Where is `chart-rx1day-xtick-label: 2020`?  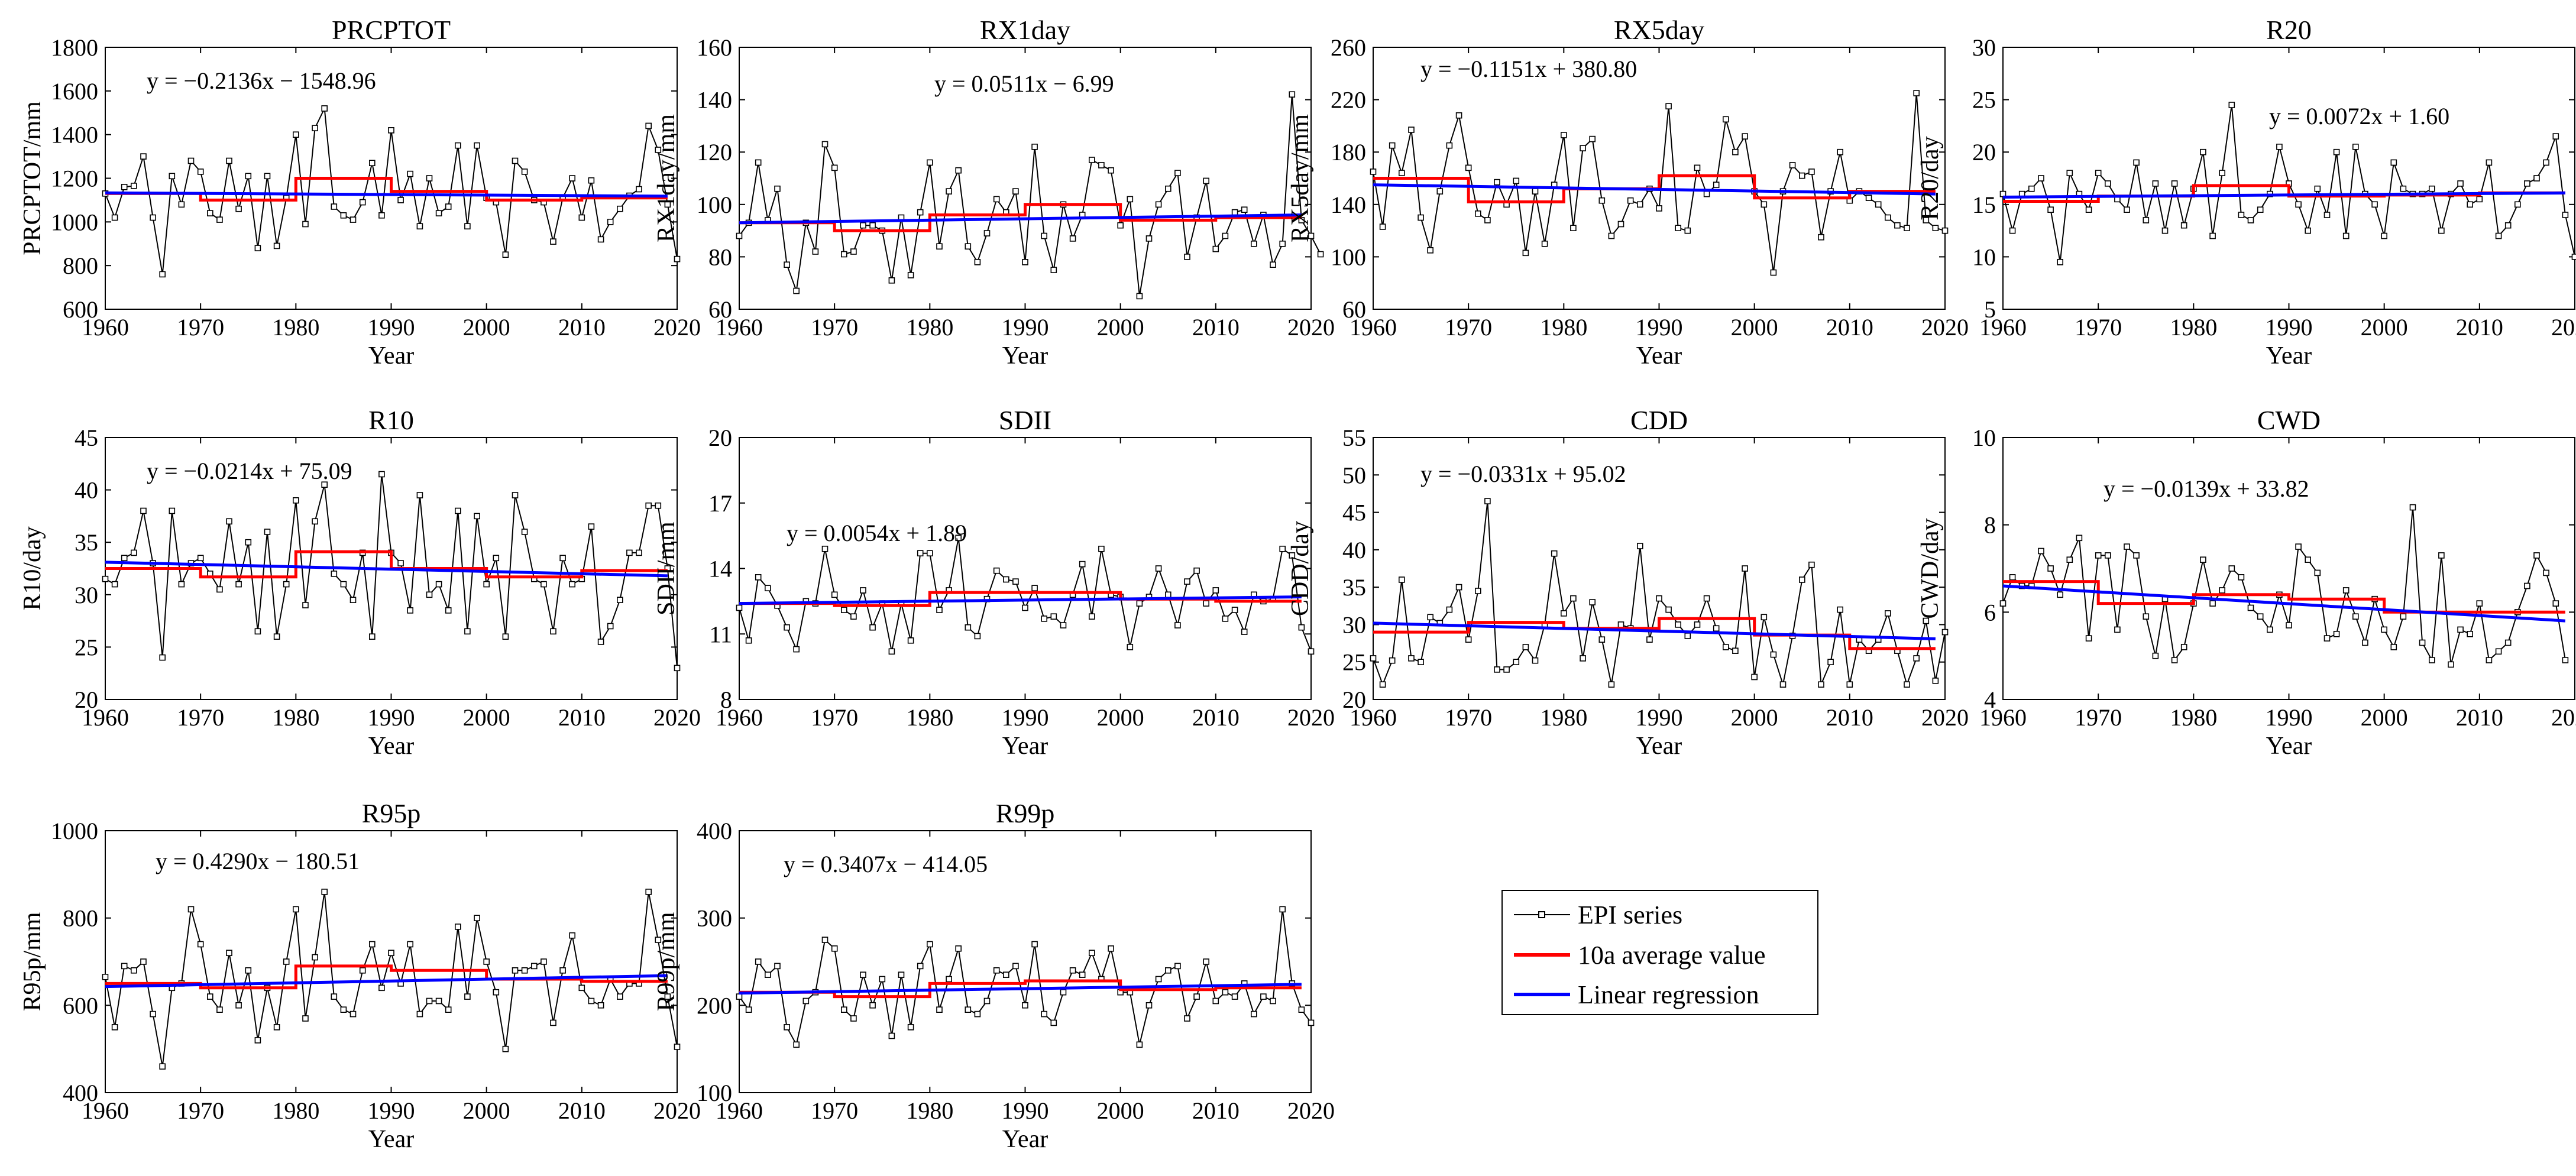
chart-rx1day-xtick-label: 2020 is located at coordinates (1311, 327).